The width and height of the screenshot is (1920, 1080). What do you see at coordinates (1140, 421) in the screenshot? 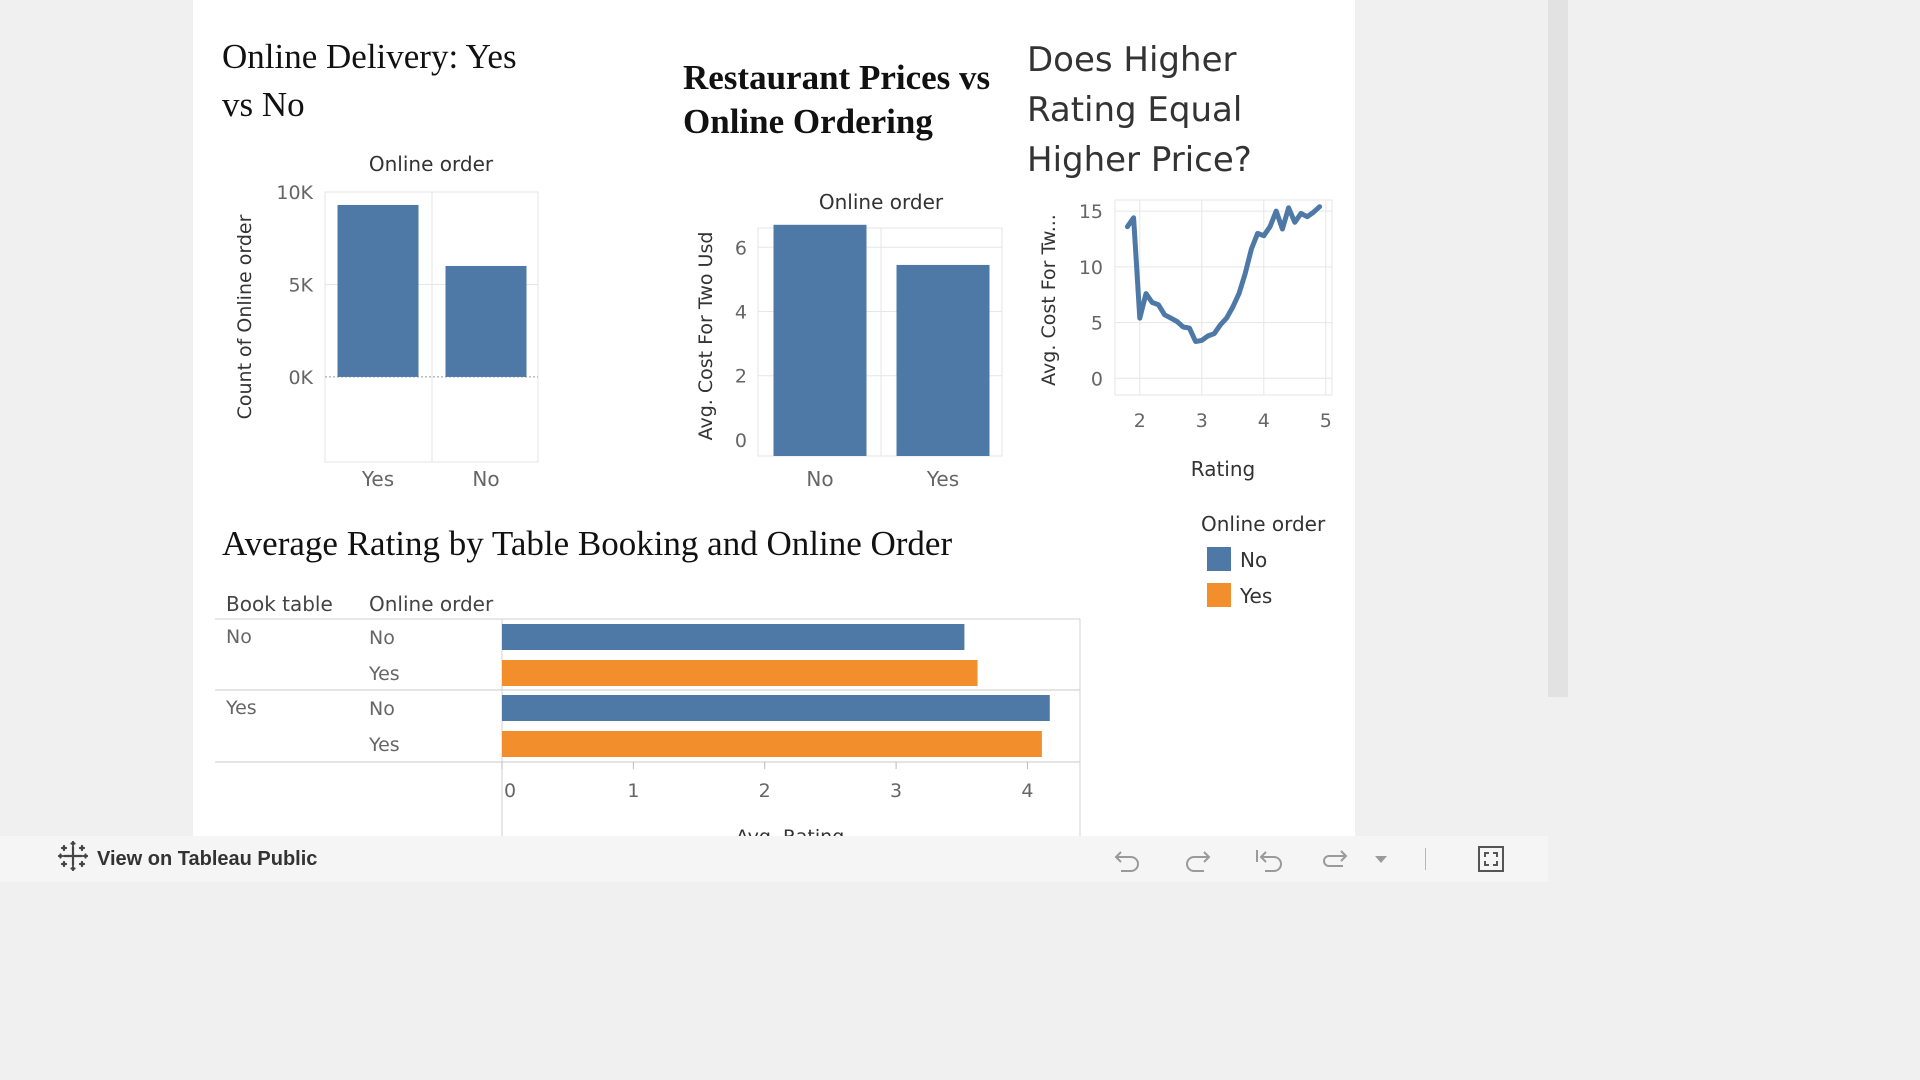
I see `chart3-x-tick: 2` at bounding box center [1140, 421].